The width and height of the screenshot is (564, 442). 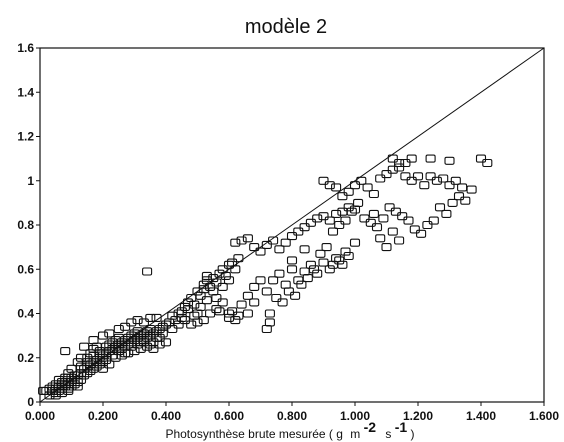 What do you see at coordinates (25, 92) in the screenshot?
I see `y-tick-label: 1.4` at bounding box center [25, 92].